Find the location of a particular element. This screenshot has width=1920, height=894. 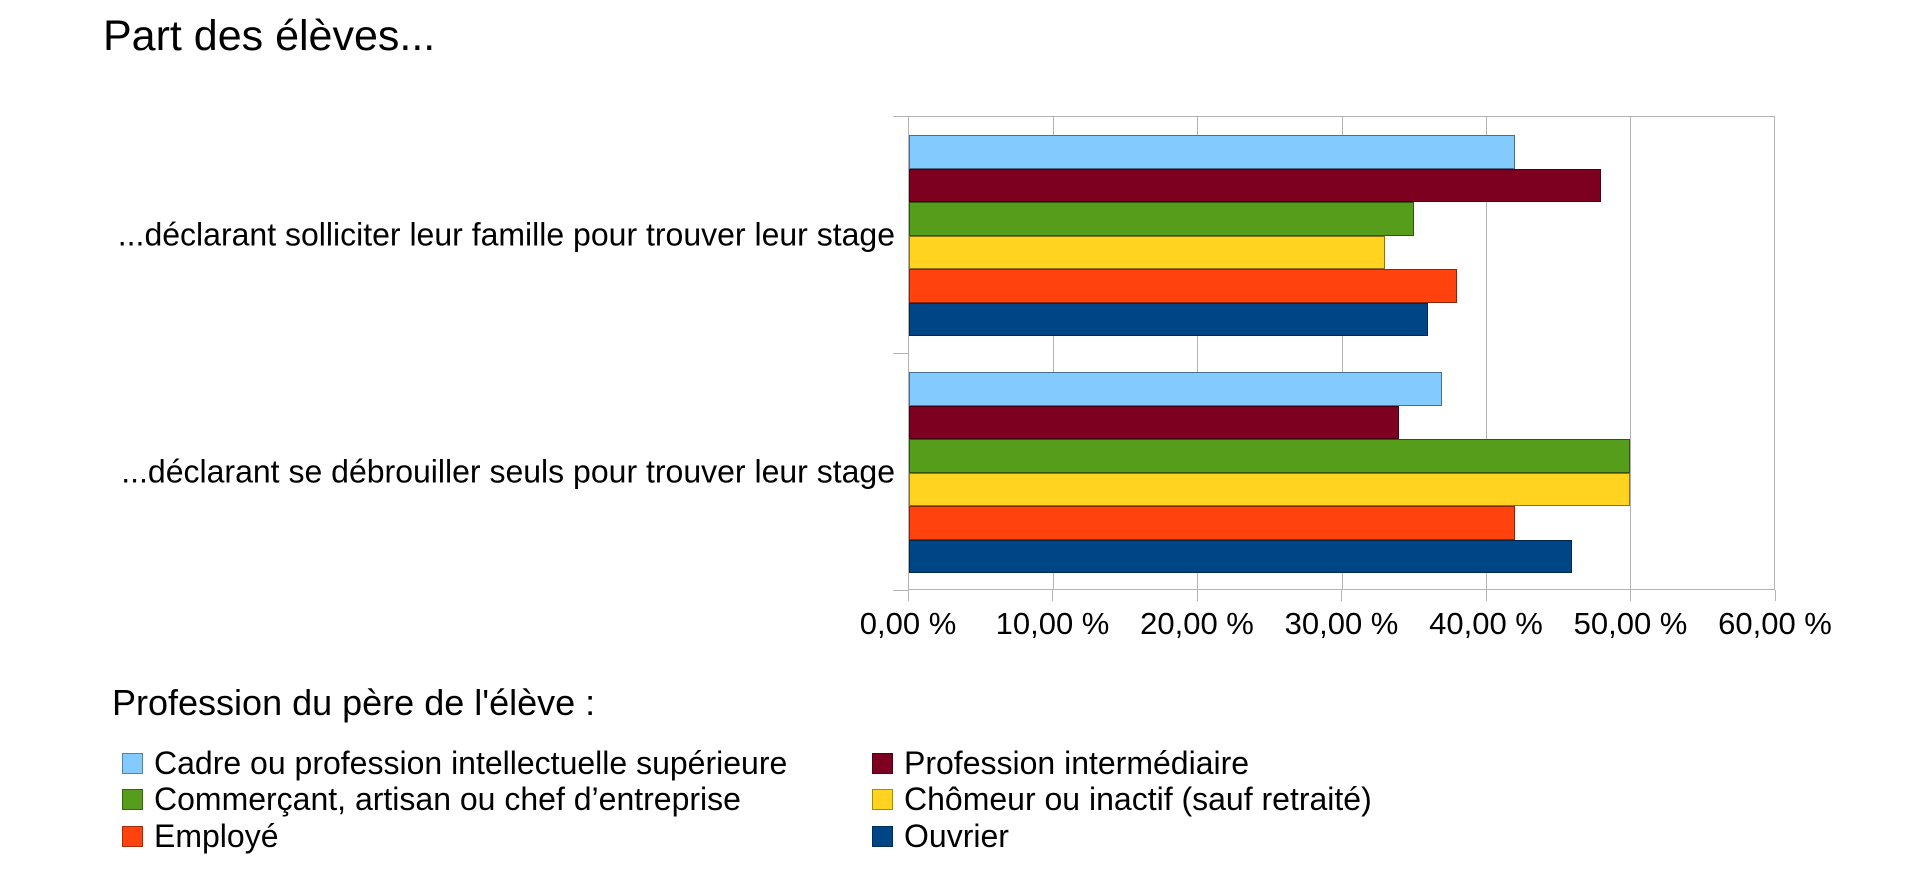

bar-famille-s1 is located at coordinates (1255, 185).